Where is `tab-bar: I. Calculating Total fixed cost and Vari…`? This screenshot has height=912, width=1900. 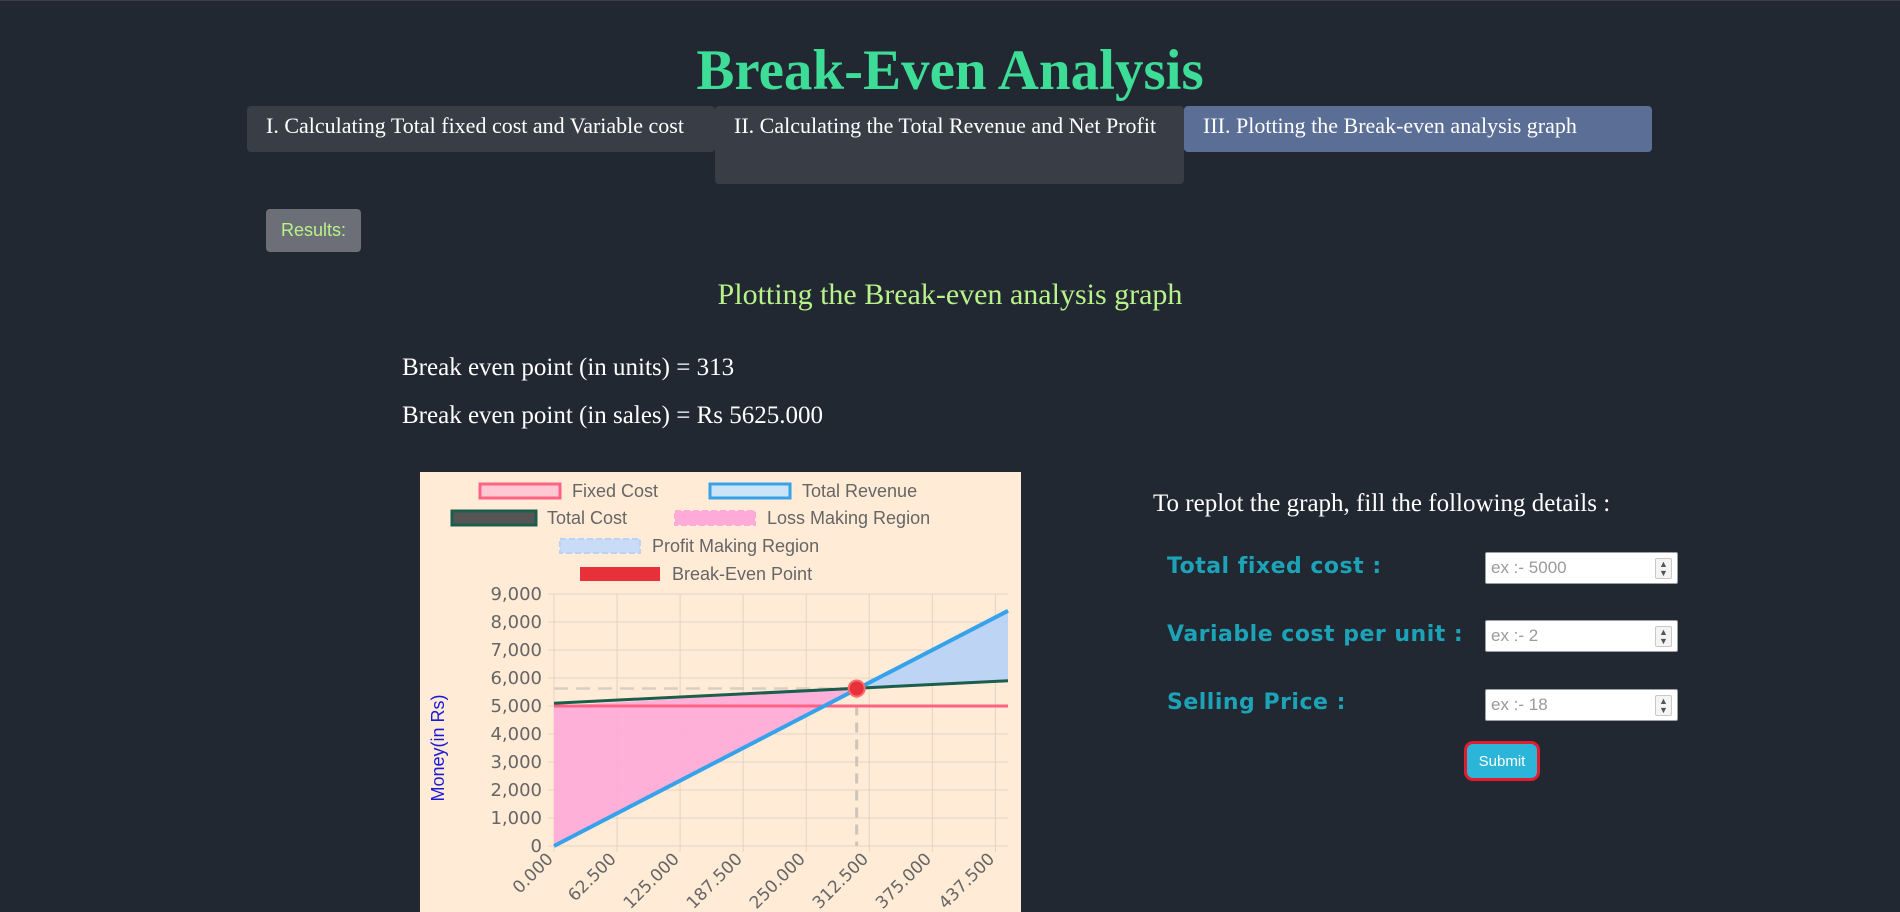
tab-bar: I. Calculating Total fixed cost and Vari… is located at coordinates (949, 146).